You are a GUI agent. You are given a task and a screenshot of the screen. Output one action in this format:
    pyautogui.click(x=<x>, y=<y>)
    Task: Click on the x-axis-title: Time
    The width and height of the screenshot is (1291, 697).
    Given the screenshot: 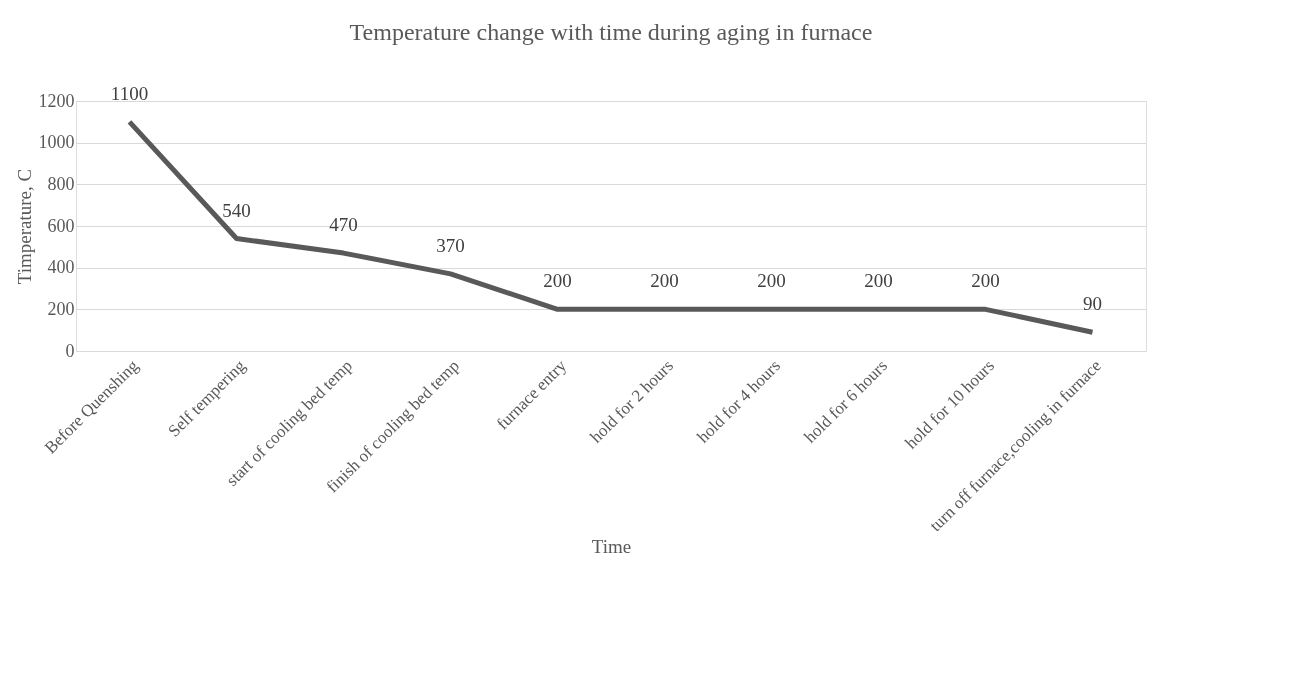 What is the action you would take?
    pyautogui.click(x=611, y=547)
    